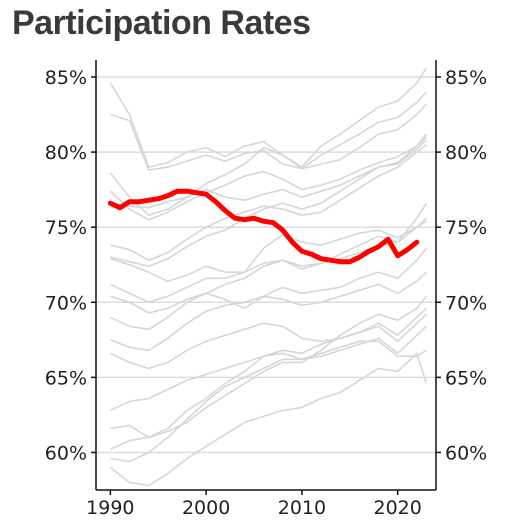 The height and width of the screenshot is (532, 532). Describe the element at coordinates (466, 378) in the screenshot. I see `y-tick-label-right: 65%` at that location.